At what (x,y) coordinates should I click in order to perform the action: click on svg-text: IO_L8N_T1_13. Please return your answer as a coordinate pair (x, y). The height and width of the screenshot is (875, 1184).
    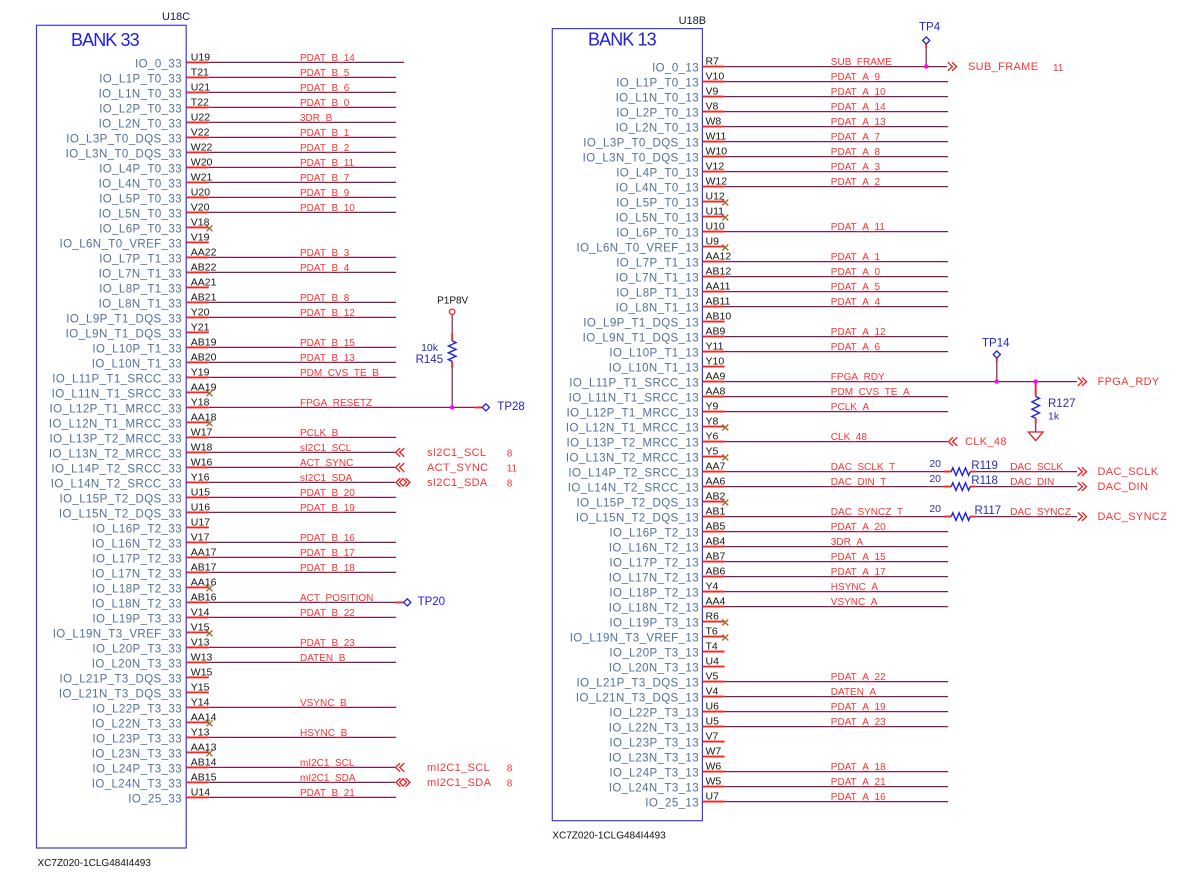
    Looking at the image, I should click on (657, 309).